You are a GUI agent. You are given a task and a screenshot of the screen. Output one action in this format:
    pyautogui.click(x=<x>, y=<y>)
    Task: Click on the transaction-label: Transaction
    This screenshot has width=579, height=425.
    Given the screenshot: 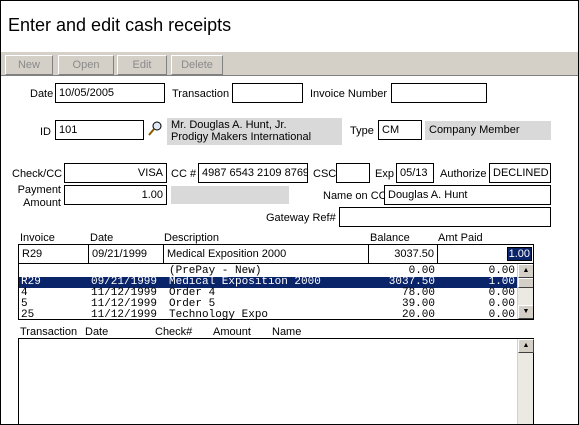 What is the action you would take?
    pyautogui.click(x=201, y=94)
    